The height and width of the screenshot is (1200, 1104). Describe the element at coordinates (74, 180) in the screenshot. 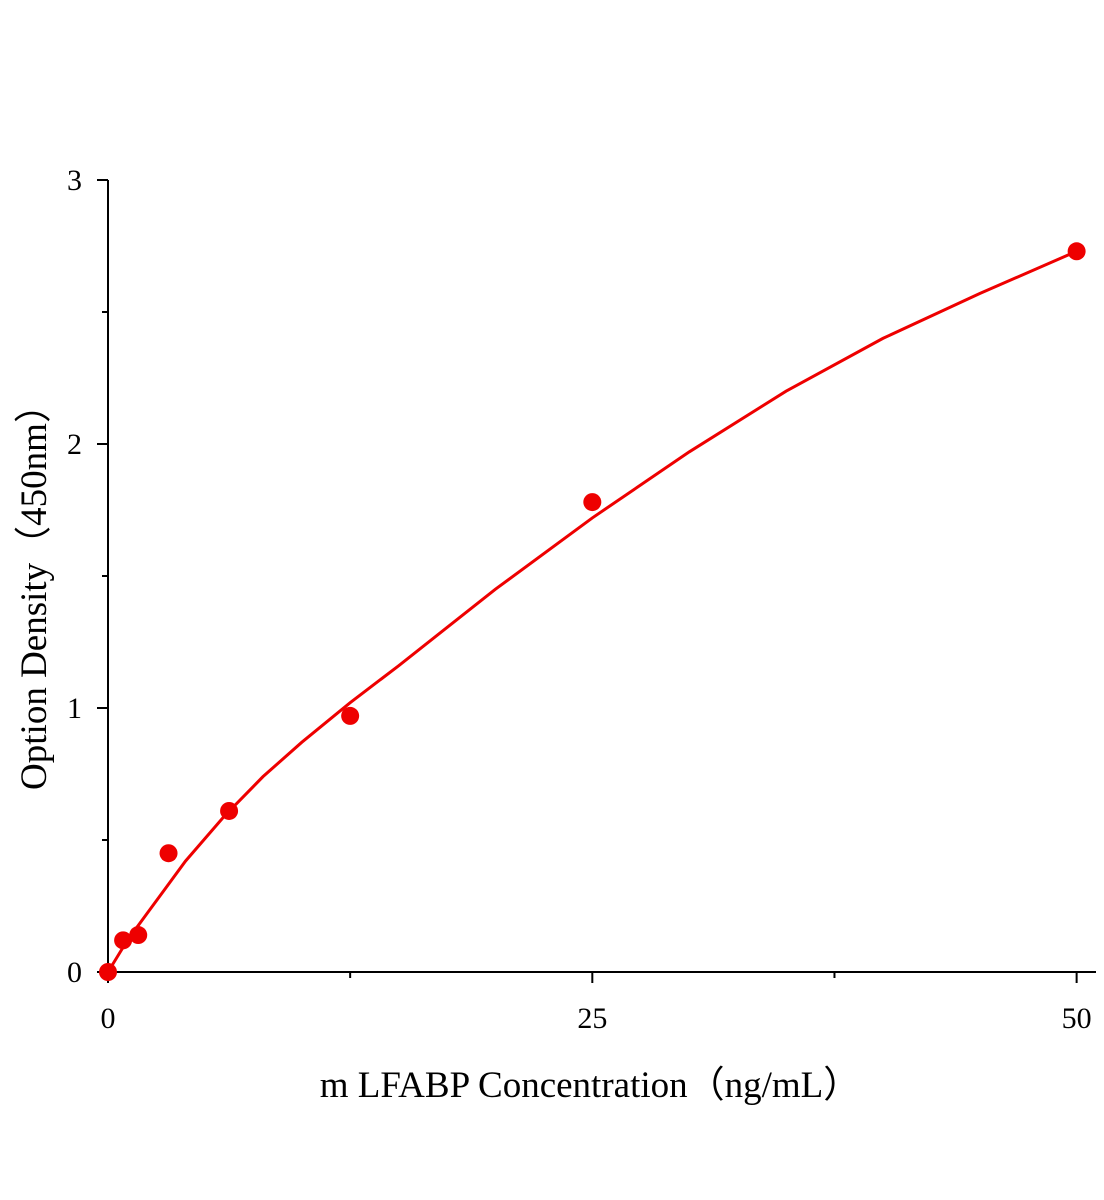

I see `y-tick-label: 3` at that location.